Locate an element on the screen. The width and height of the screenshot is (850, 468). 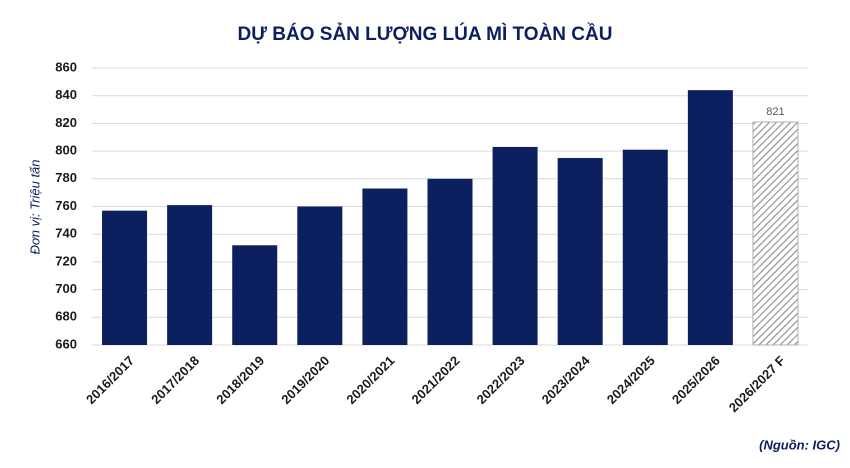
x-tick-label: 2025/2026 is located at coordinates (696, 380).